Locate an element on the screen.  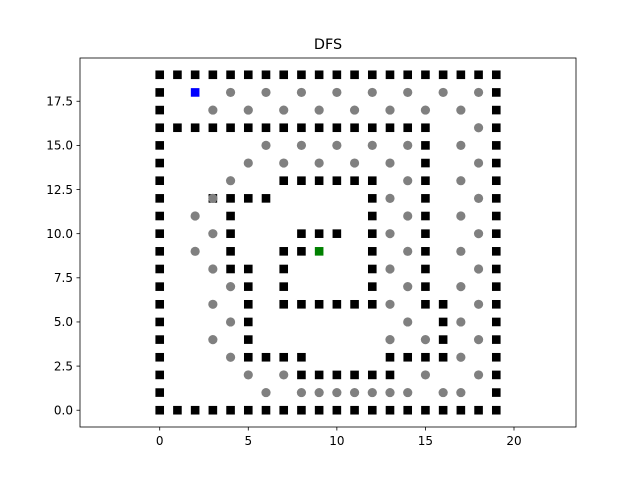
x-tick-label: 10 is located at coordinates (336, 441).